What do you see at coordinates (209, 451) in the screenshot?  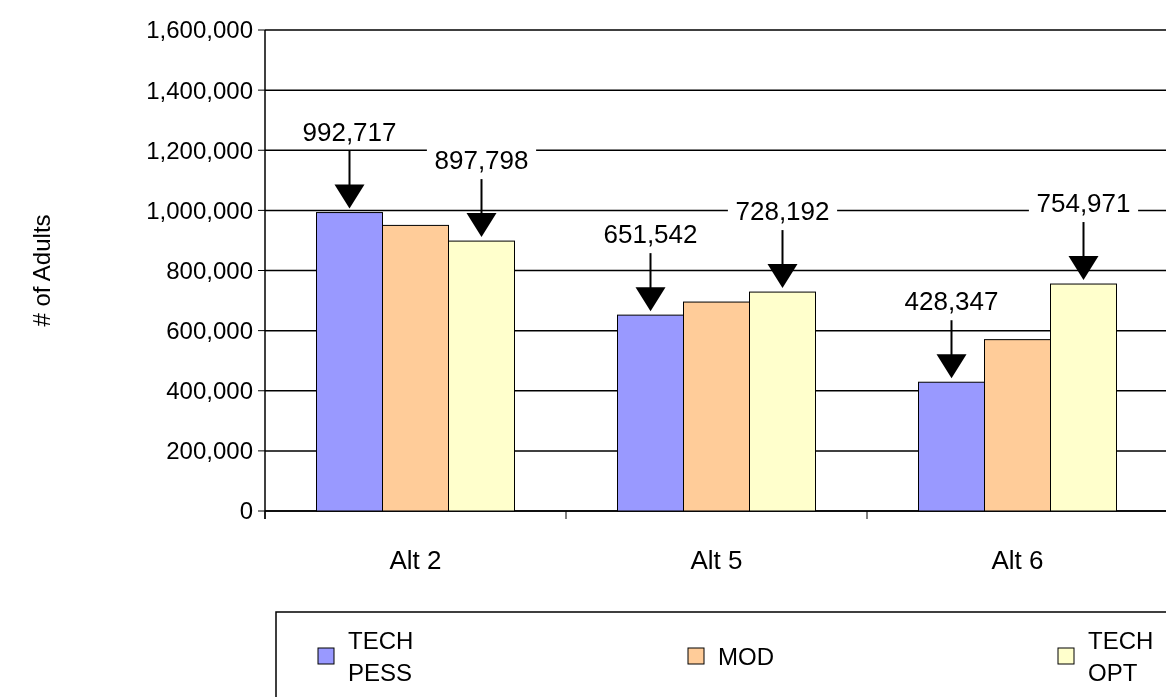 I see `y-tick-label: 200,000` at bounding box center [209, 451].